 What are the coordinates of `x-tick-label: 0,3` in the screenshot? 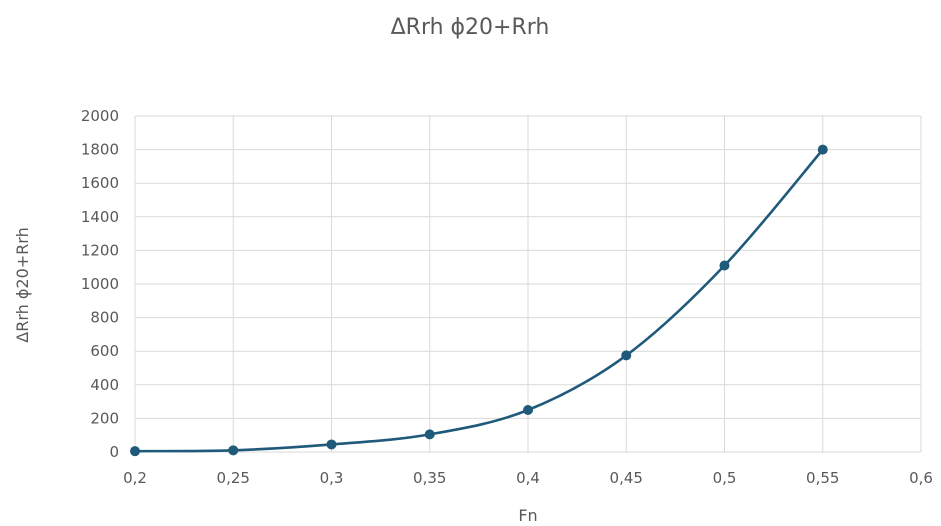 It's located at (332, 478).